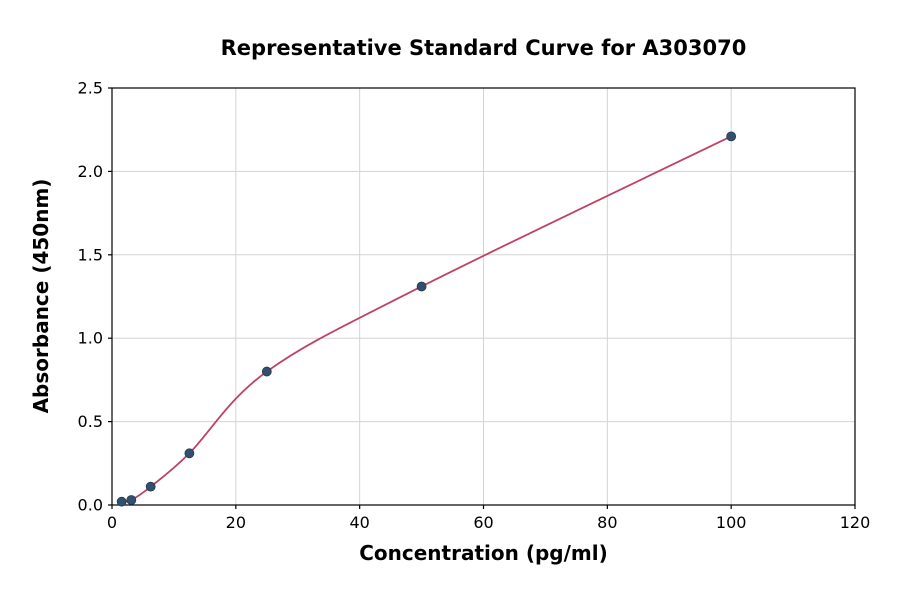 The width and height of the screenshot is (900, 594). Describe the element at coordinates (41, 296) in the screenshot. I see `y-axis-label: Absorbance (450nm)` at that location.